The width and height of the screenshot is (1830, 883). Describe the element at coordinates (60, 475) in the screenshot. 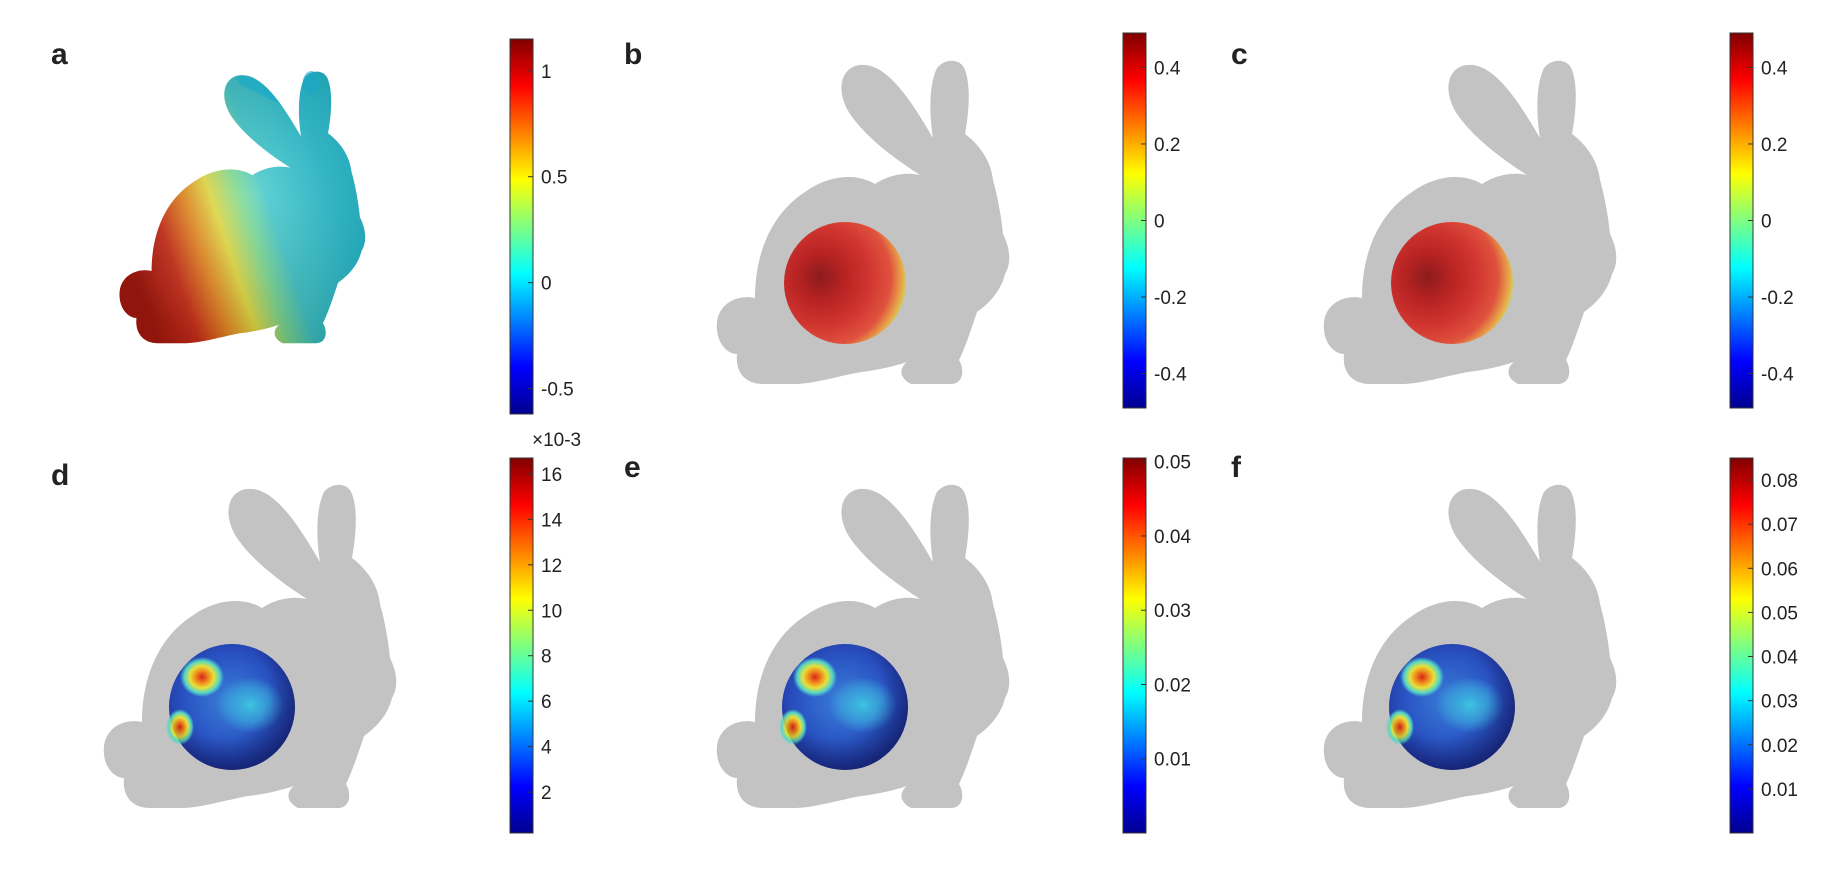

I see `panel-label-d: d` at that location.